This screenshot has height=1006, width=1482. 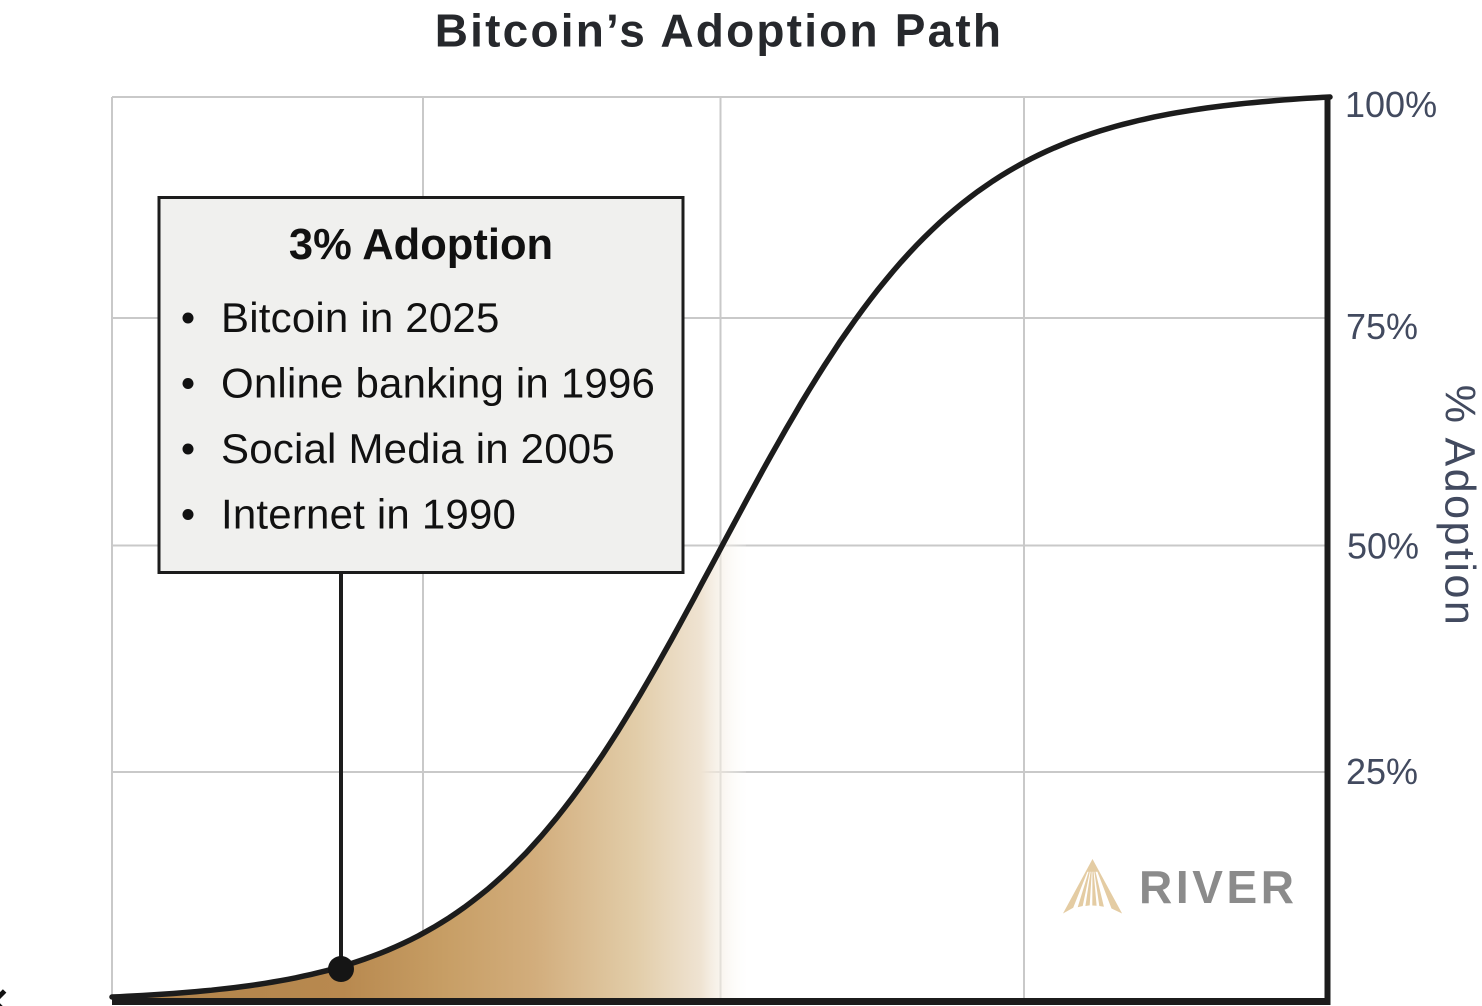 What do you see at coordinates (1459, 506) in the screenshot?
I see `svg-text: % Adoption` at bounding box center [1459, 506].